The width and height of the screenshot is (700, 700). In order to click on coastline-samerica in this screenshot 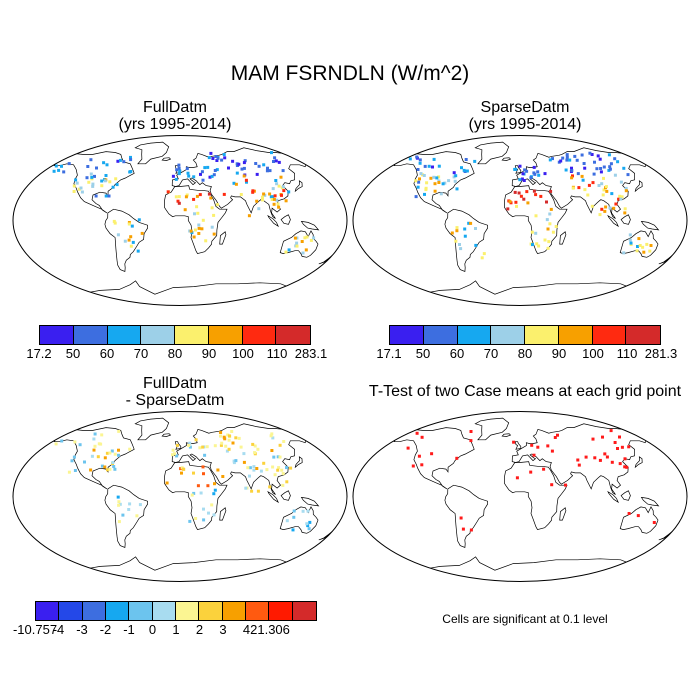, I will do `click(466, 240)`.